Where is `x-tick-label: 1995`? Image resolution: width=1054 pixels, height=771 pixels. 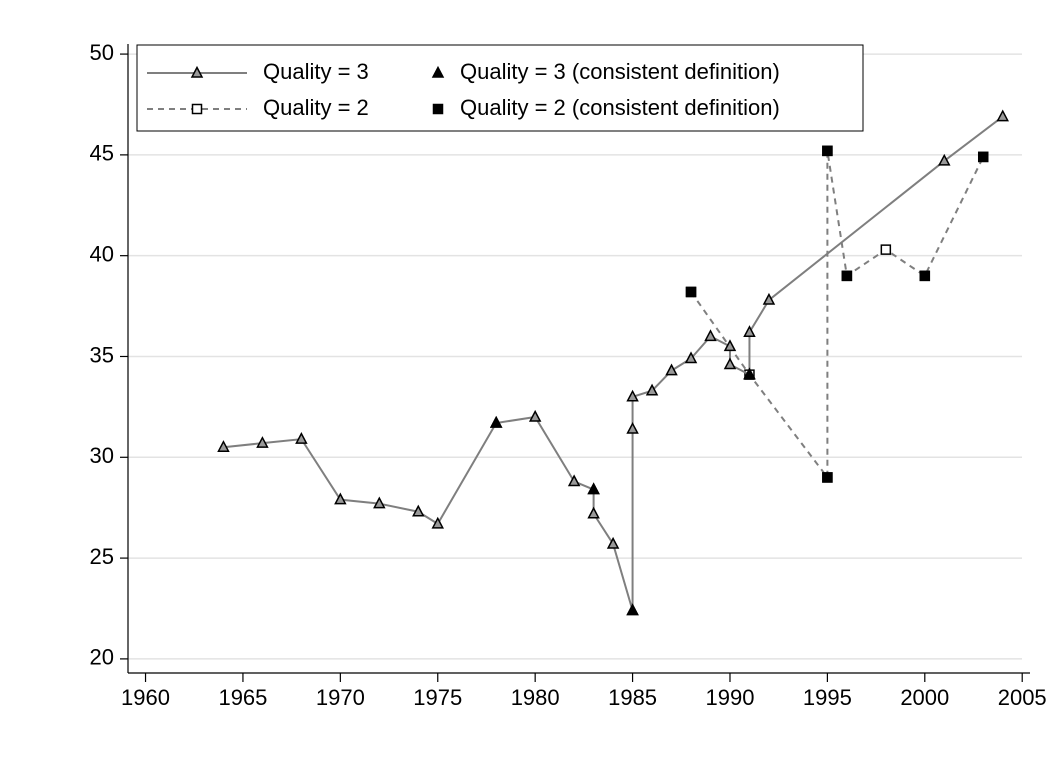
x-tick-label: 1995 is located at coordinates (827, 697).